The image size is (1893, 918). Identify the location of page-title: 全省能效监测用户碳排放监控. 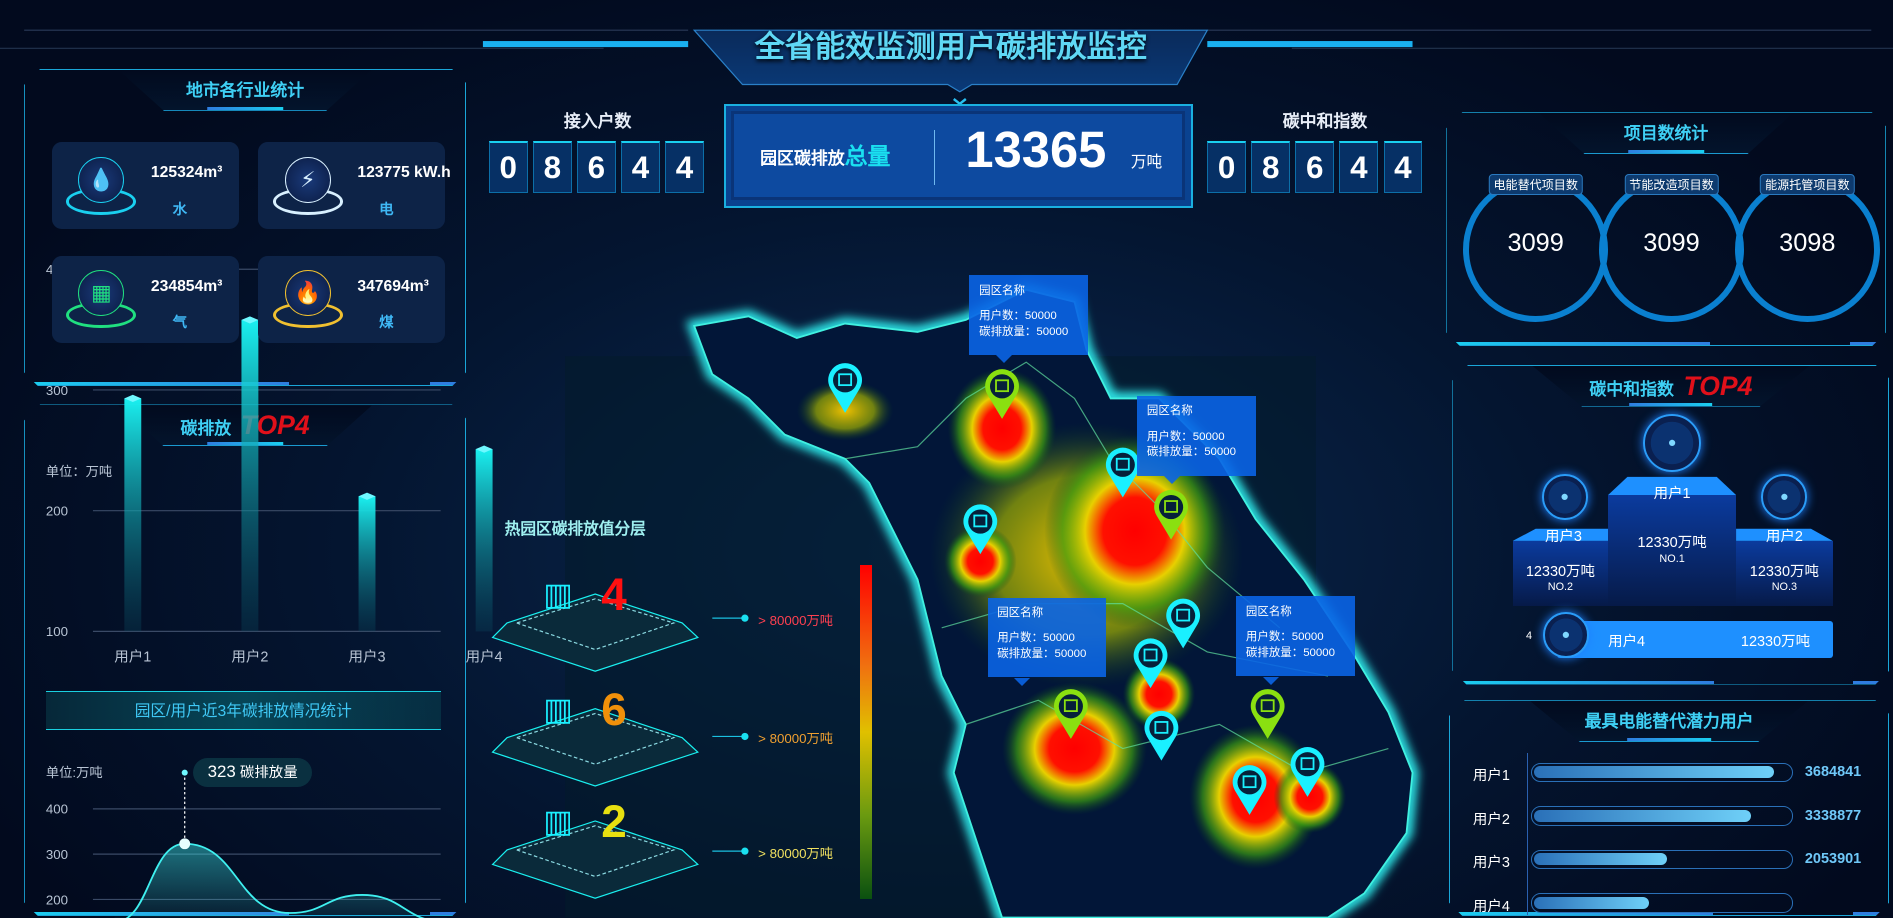
(950, 47).